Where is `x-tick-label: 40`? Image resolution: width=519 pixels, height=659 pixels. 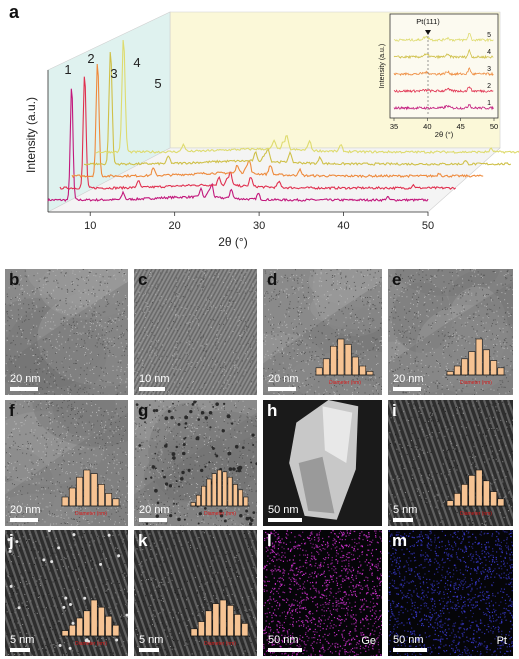 x-tick-label: 40 is located at coordinates (343, 226).